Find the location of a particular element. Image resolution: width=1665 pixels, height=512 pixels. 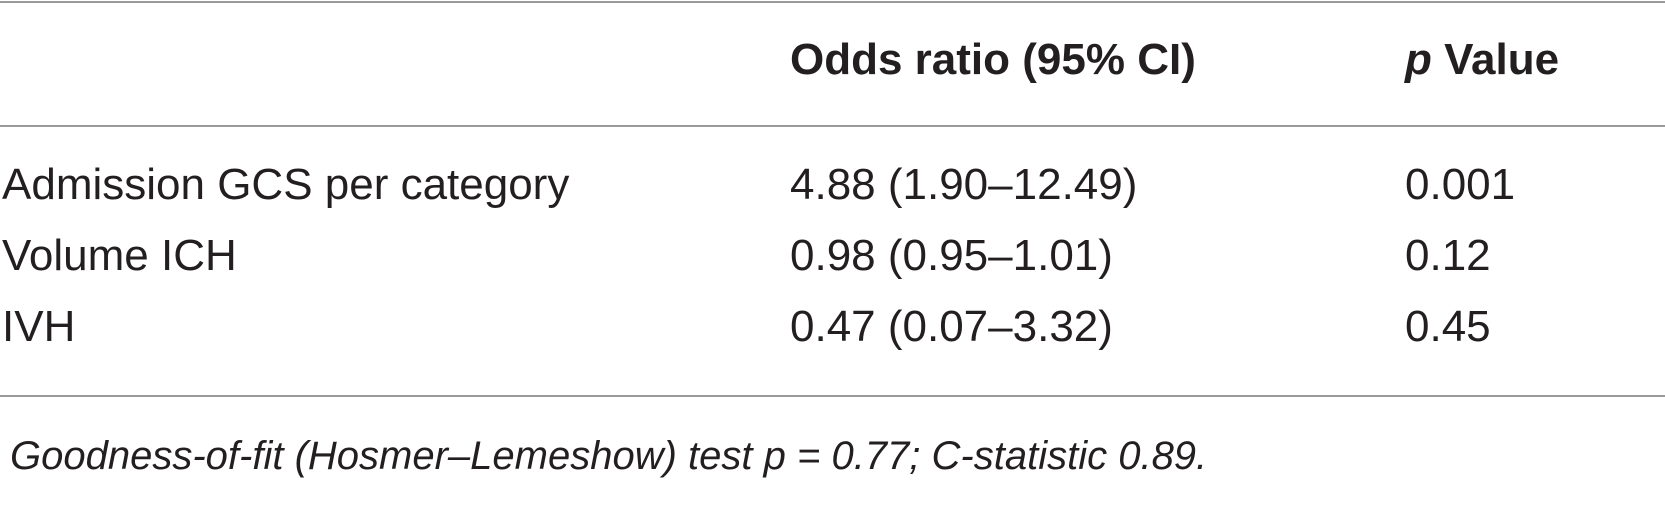

p-value: 0.001 is located at coordinates (1460, 184).